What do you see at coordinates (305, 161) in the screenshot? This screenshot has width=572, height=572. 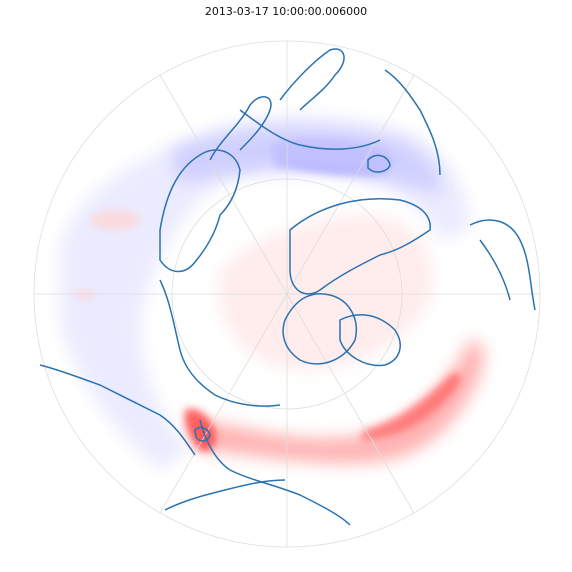 I see `negative-anomaly-mid` at bounding box center [305, 161].